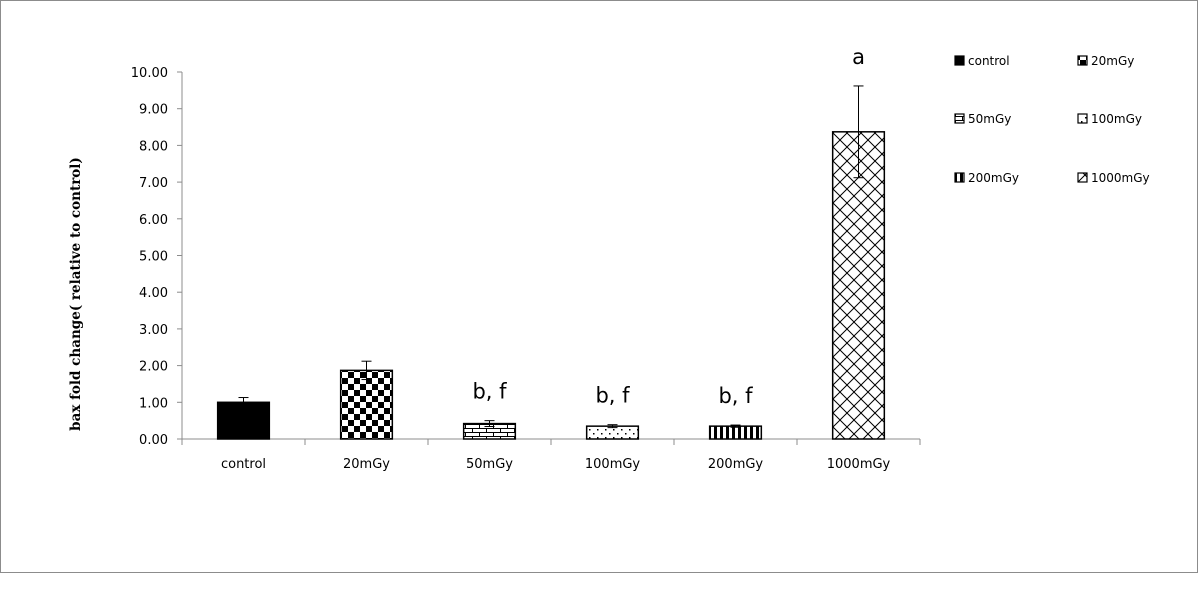 The width and height of the screenshot is (1200, 593). What do you see at coordinates (1082, 60) in the screenshot?
I see `legend-swatch-20mGy` at bounding box center [1082, 60].